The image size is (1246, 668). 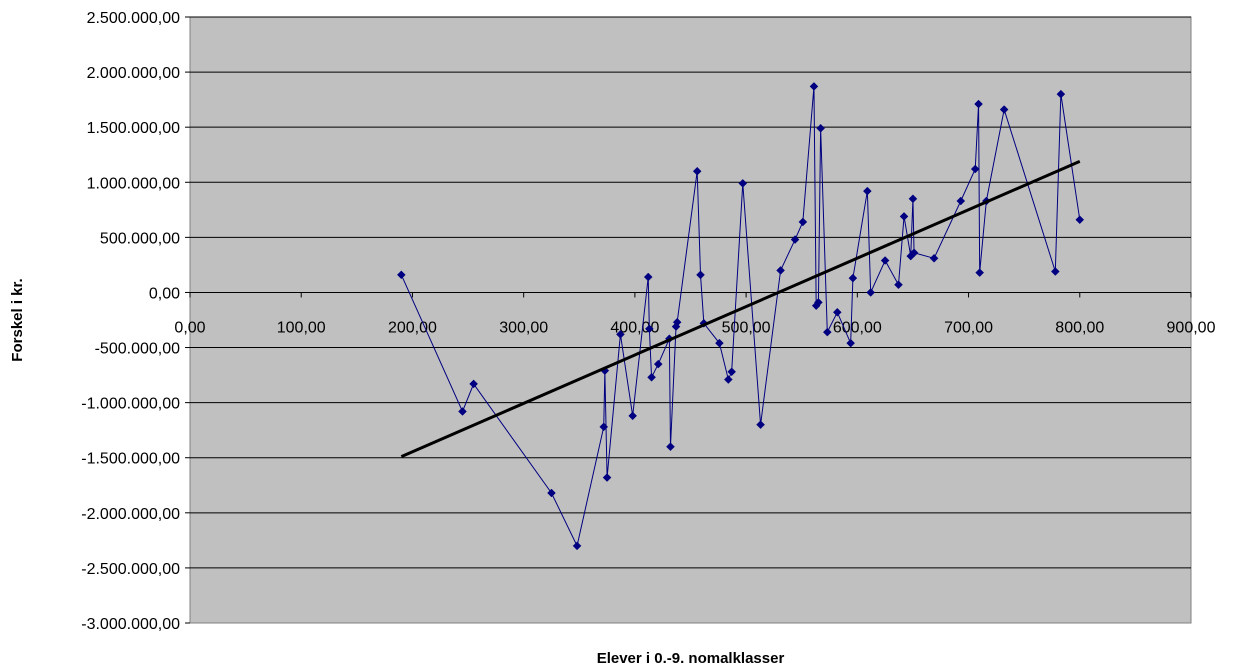 What do you see at coordinates (134, 183) in the screenshot?
I see `y-tick-label: 1.000.000,00` at bounding box center [134, 183].